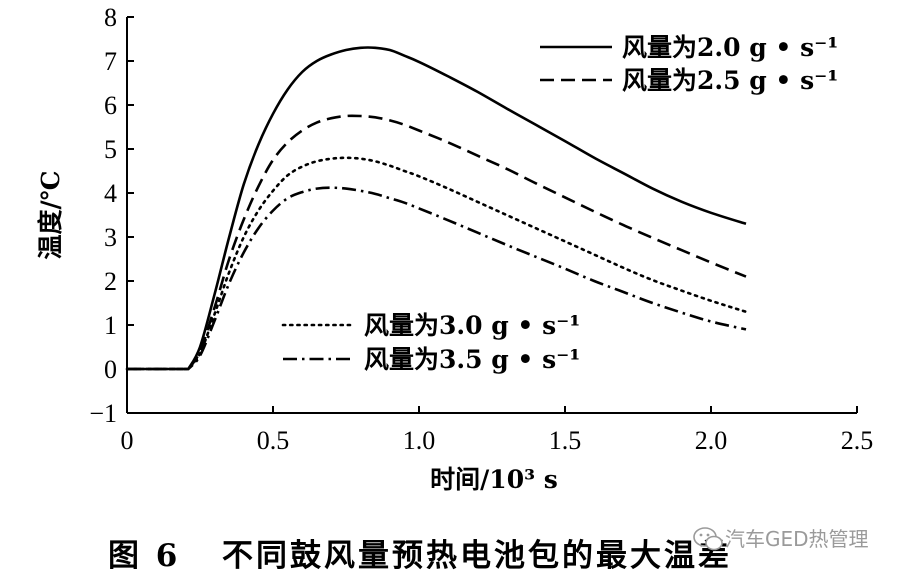  I want to click on y-axis-label: 温度/℃, so click(50, 214).